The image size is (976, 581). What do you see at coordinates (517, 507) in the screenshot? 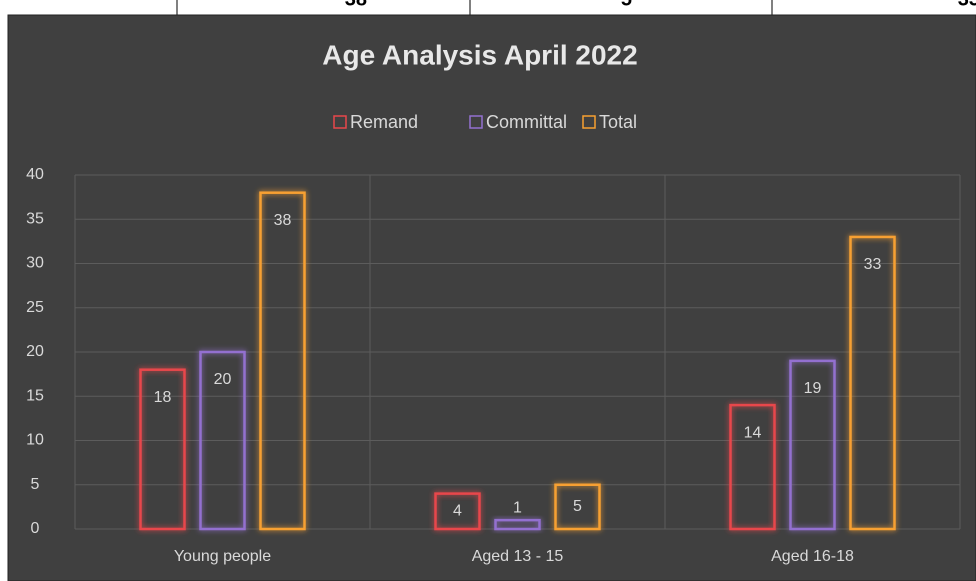
I see `data-label: 1` at bounding box center [517, 507].